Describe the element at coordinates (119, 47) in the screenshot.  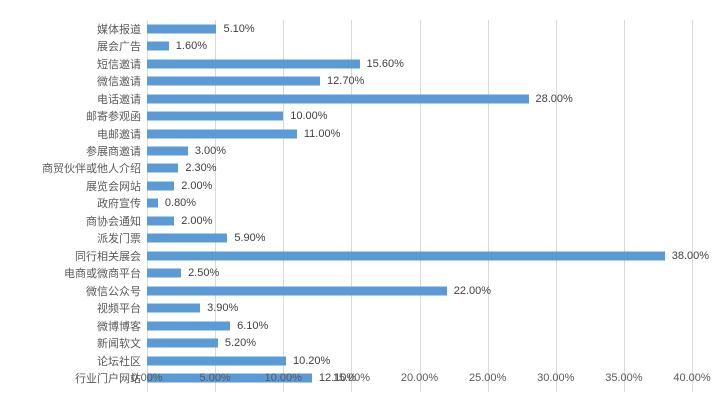
I see `category-label: 展会广告` at that location.